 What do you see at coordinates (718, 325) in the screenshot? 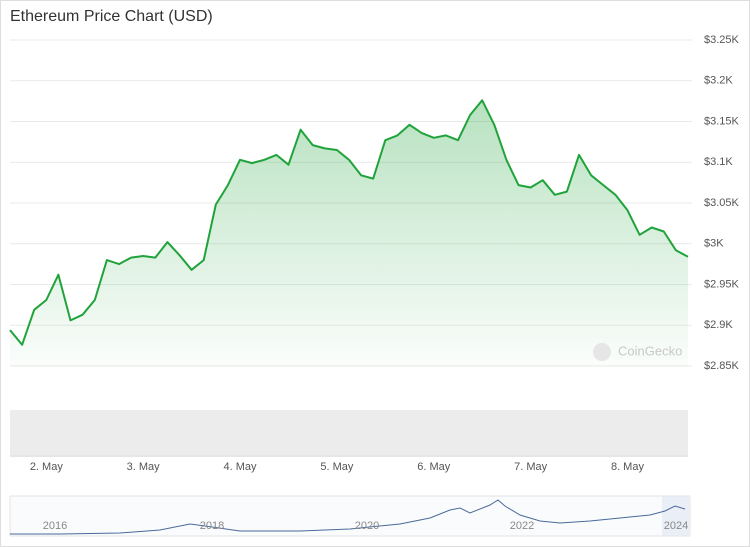
I see `y-tick-label: $2.9K` at bounding box center [718, 325].